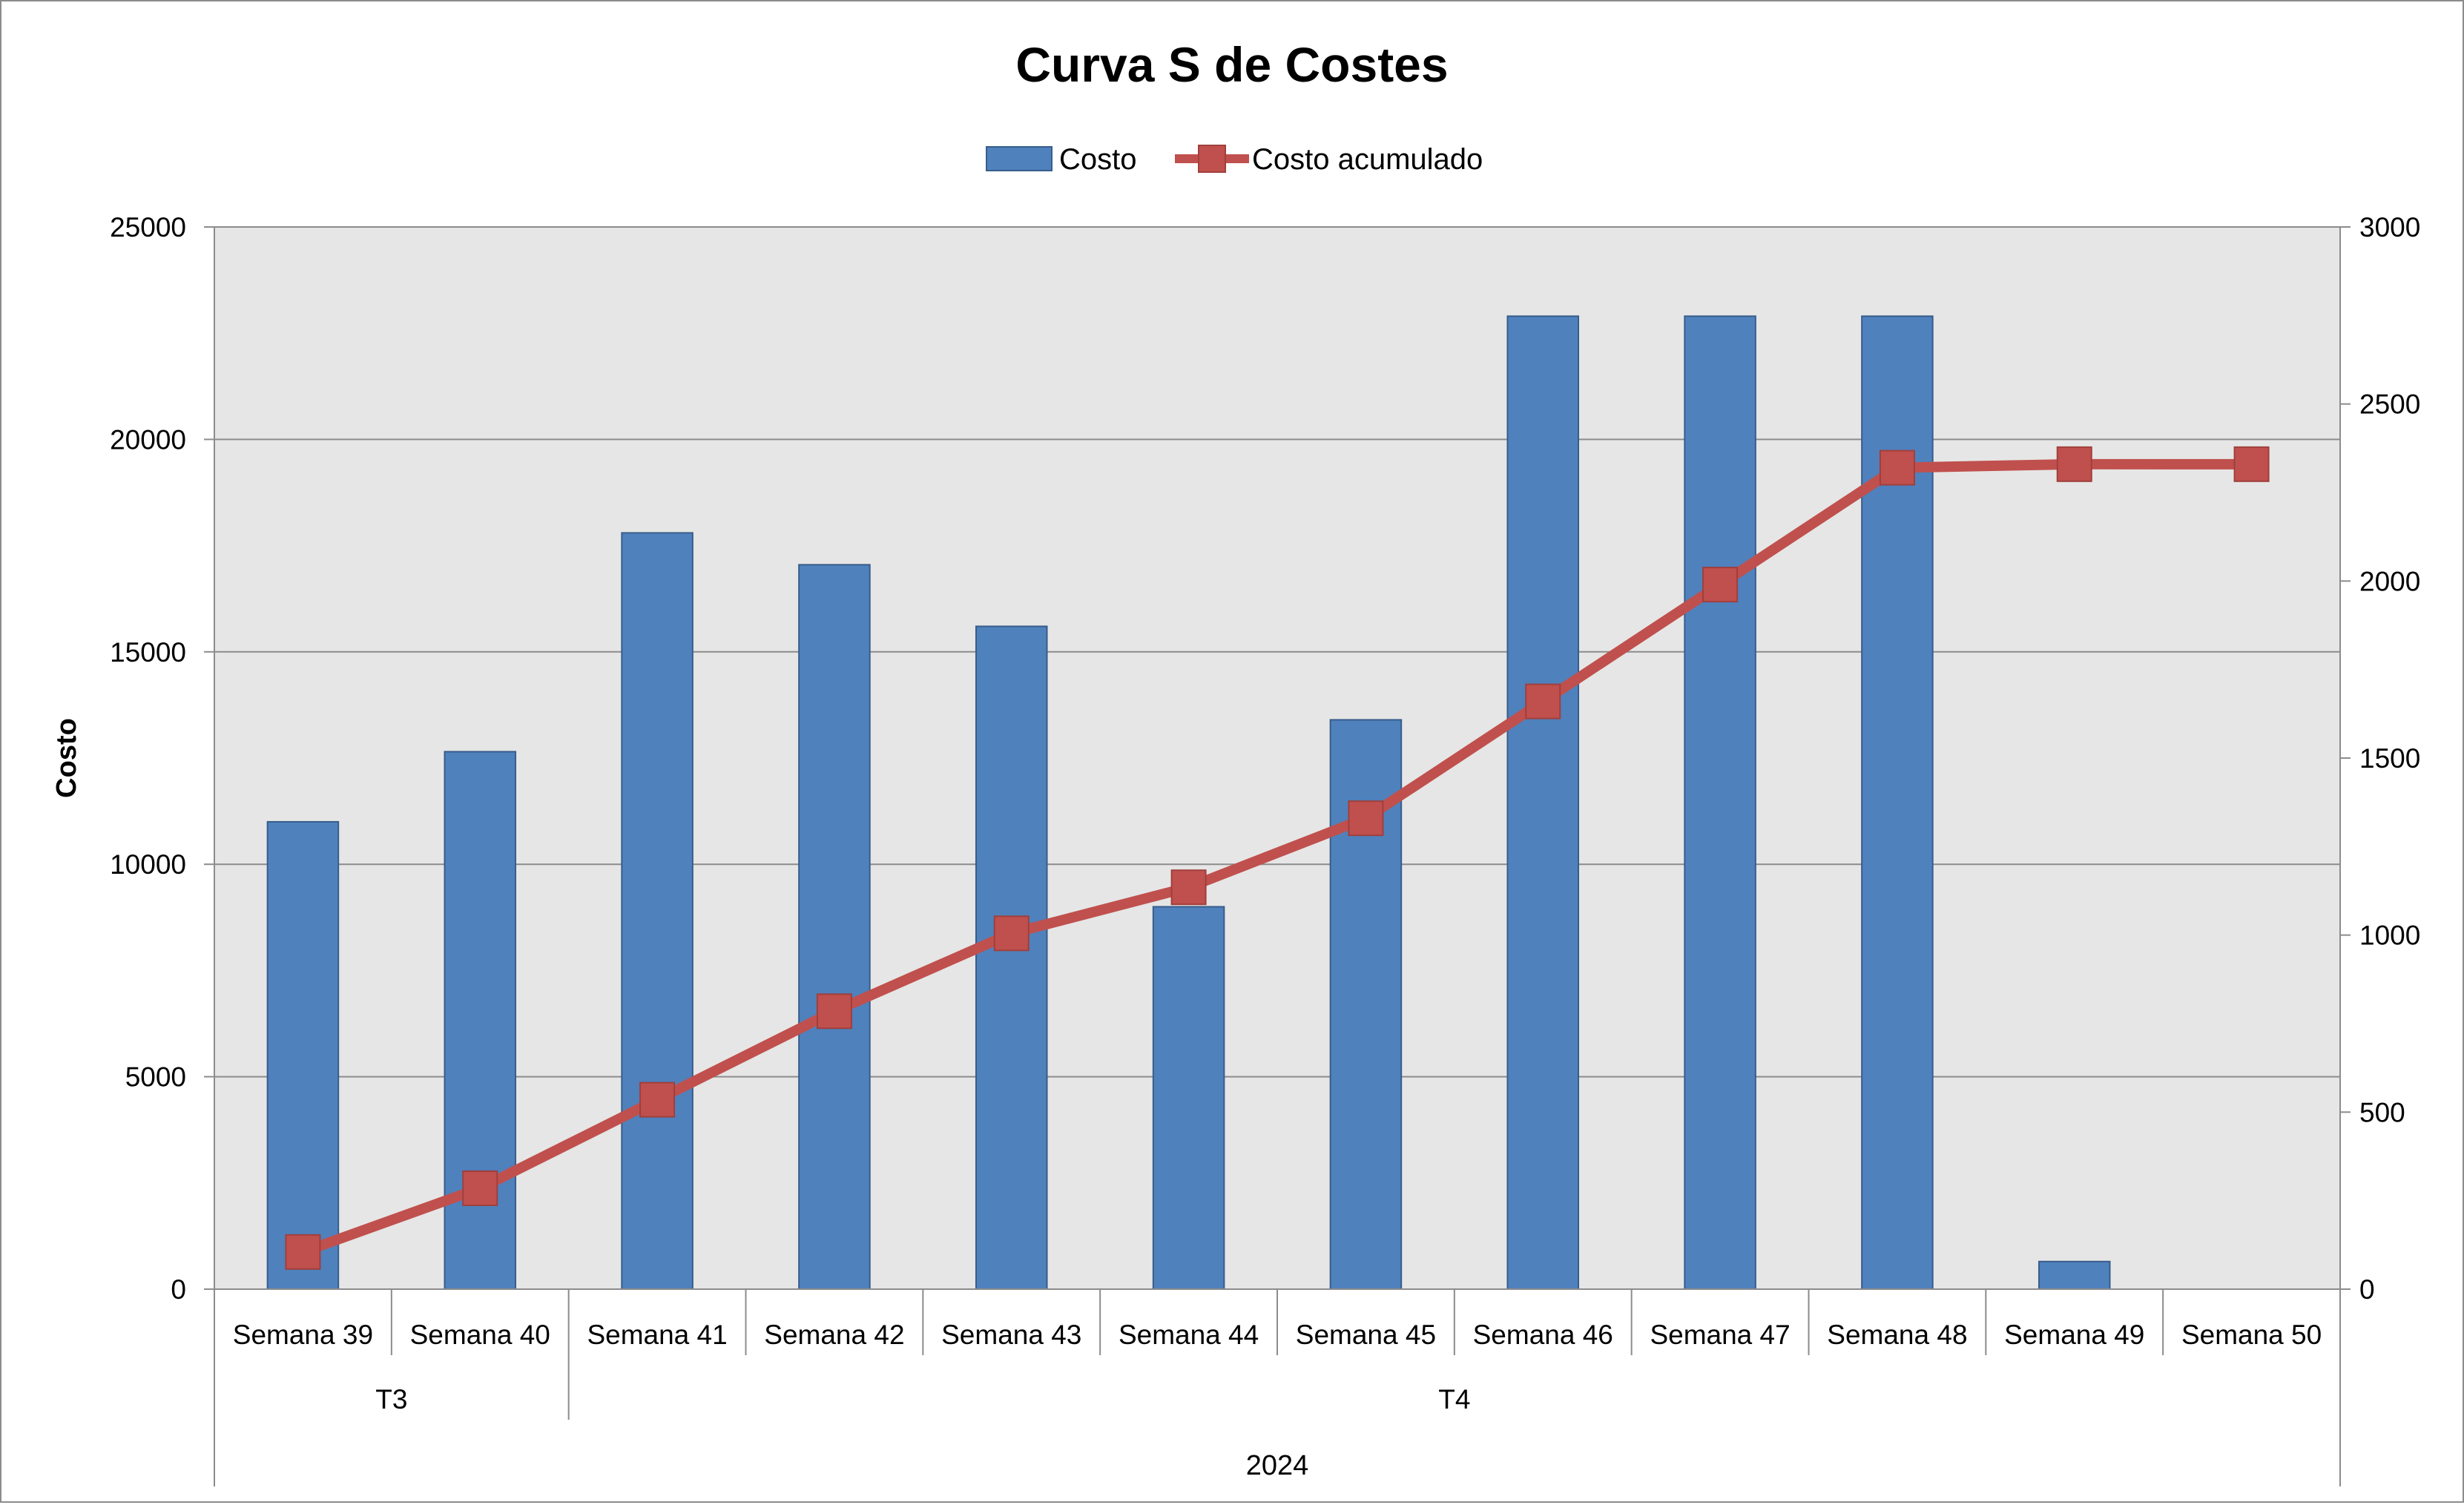  Describe the element at coordinates (1366, 1335) in the screenshot. I see `x-tick-label-7: Semana 45` at that location.